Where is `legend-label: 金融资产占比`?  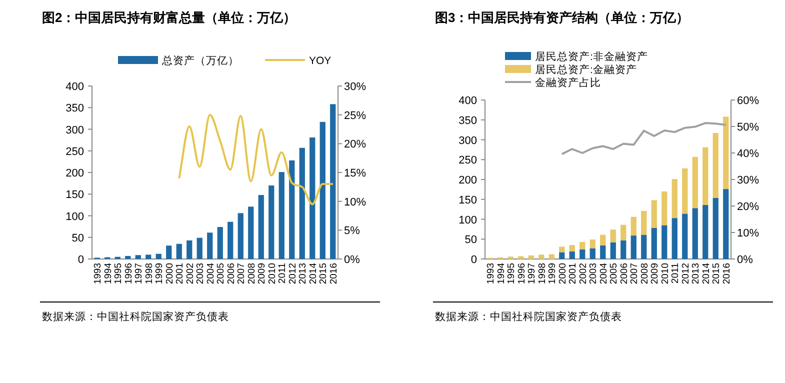
legend-label: 金融资产占比 is located at coordinates (568, 82).